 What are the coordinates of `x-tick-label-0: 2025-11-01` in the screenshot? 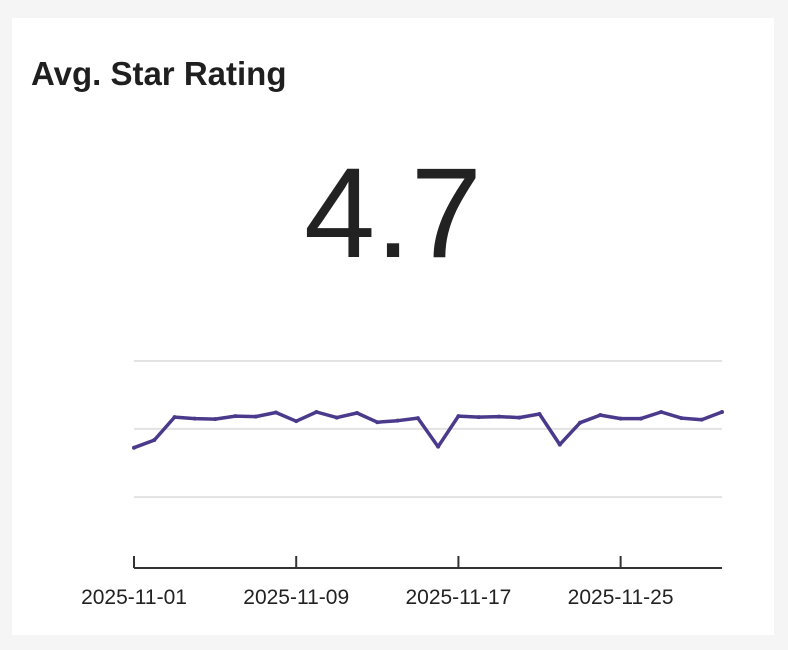 It's located at (134, 597).